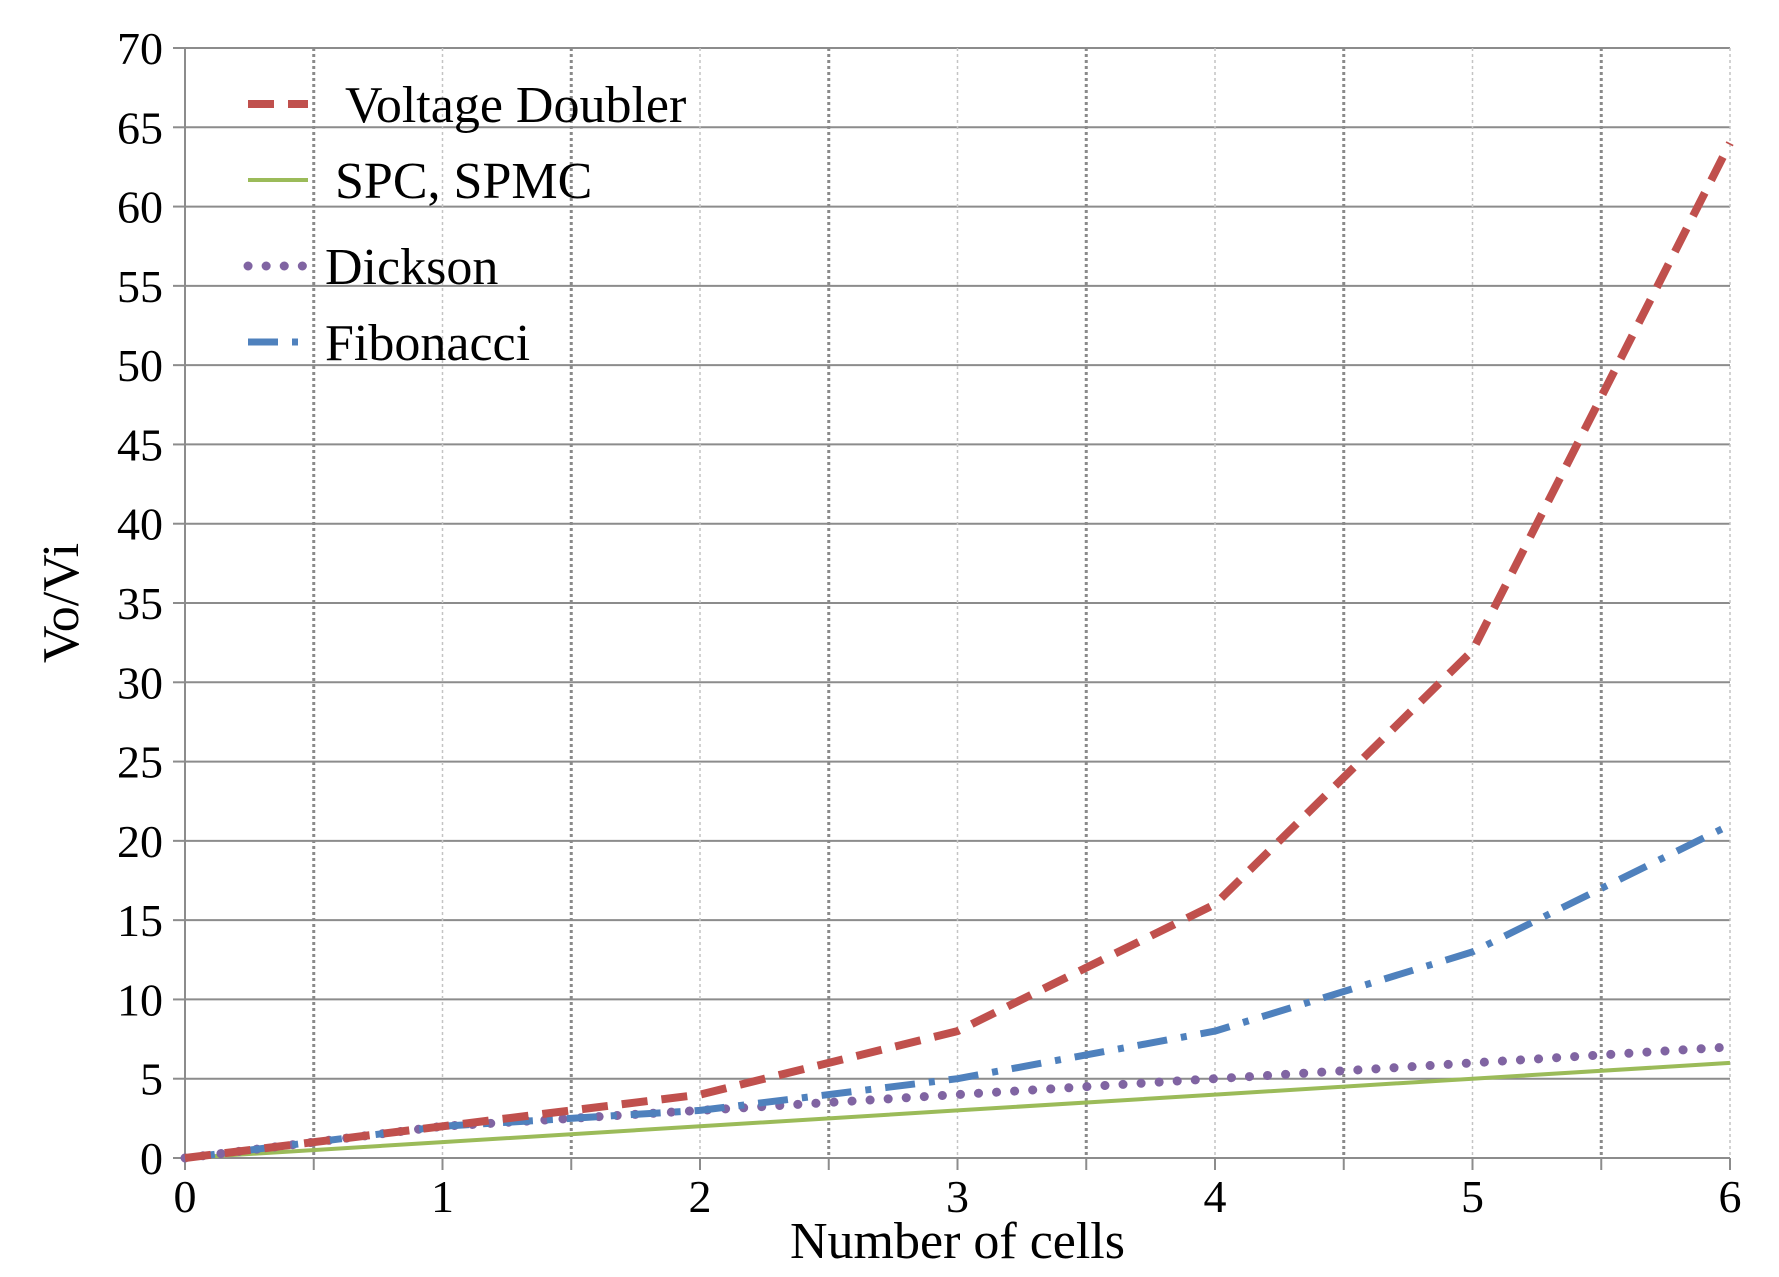 This screenshot has height=1277, width=1779. What do you see at coordinates (140, 207) in the screenshot?
I see `y-tick-label: 60` at bounding box center [140, 207].